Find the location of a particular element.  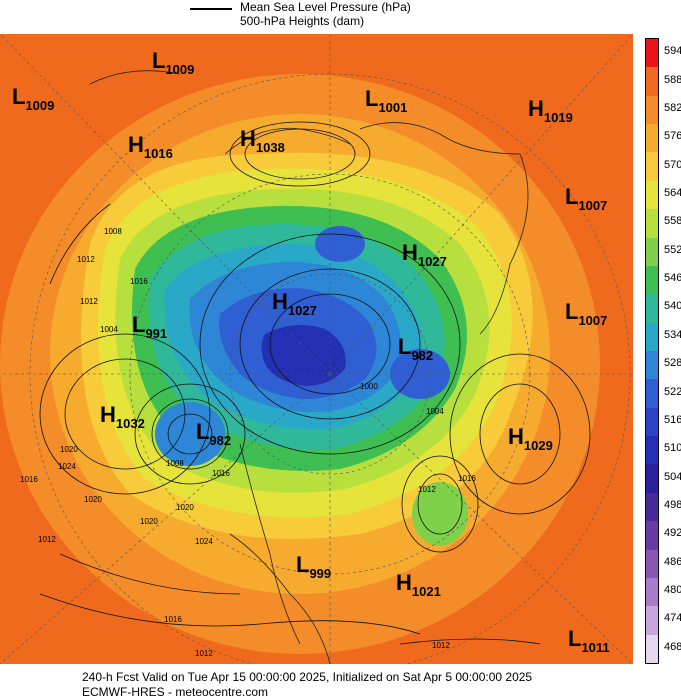

height-legend-label: 500-hPa Heights (dam) is located at coordinates (302, 21).